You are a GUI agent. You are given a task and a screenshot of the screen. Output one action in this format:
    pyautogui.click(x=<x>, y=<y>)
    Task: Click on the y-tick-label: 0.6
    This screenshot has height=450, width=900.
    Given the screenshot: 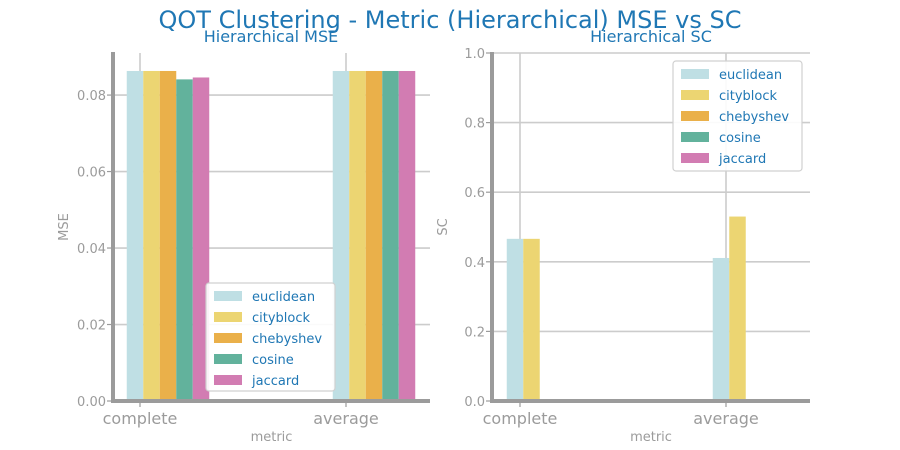 What is the action you would take?
    pyautogui.click(x=474, y=193)
    